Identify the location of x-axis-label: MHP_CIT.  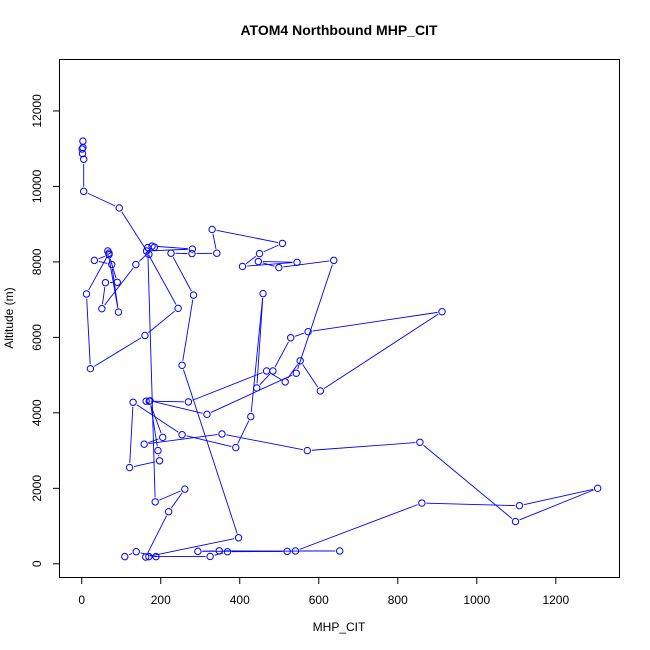
(339, 627).